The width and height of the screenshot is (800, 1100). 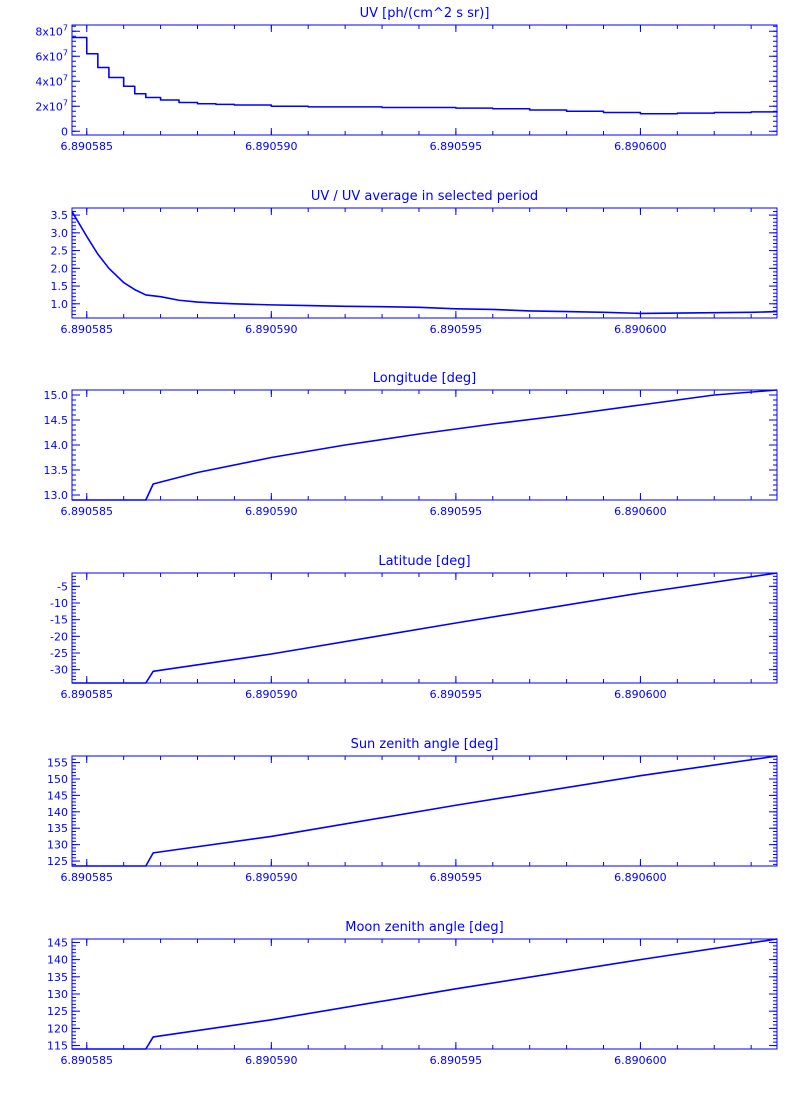 I want to click on y-tick-label: 2x10⁷, so click(x=51, y=105).